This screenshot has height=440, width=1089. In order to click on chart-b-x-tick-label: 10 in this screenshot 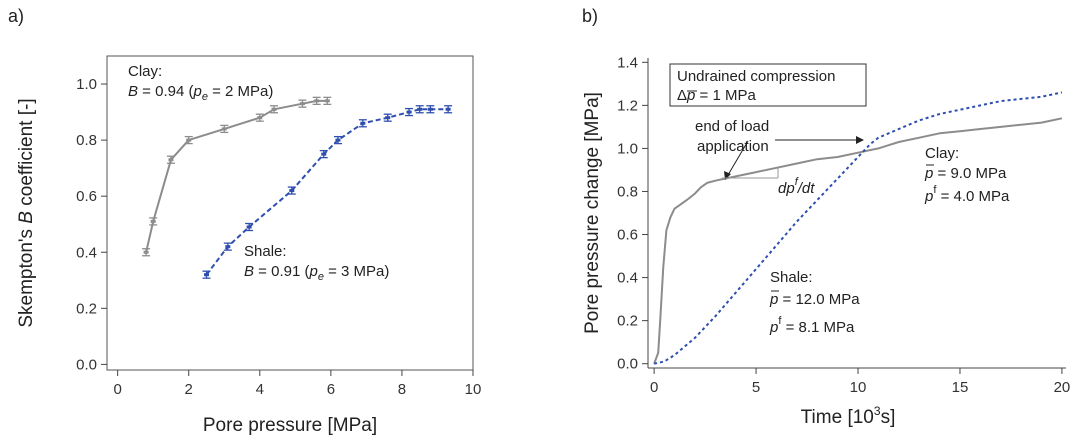, I will do `click(858, 387)`.